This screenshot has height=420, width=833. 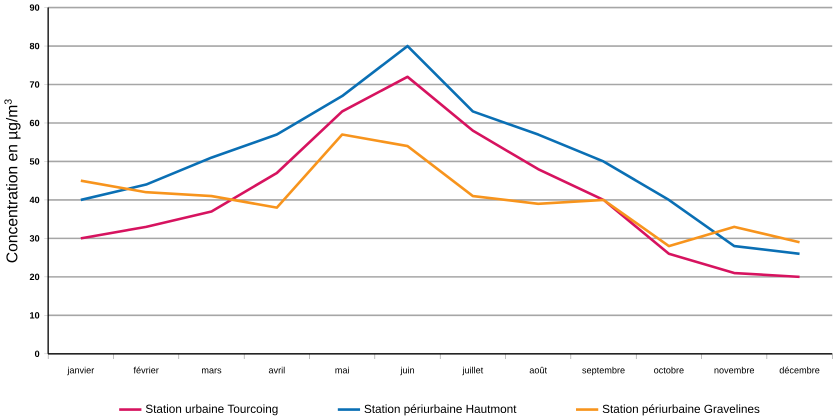 What do you see at coordinates (35, 46) in the screenshot?
I see `y-tick-label: 80` at bounding box center [35, 46].